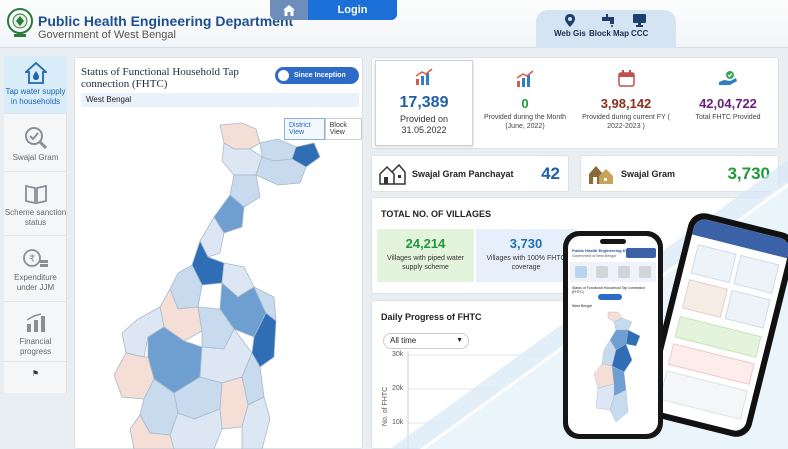 The width and height of the screenshot is (788, 449). What do you see at coordinates (648, 173) in the screenshot?
I see `swajal-gram-label: Swajal Gram` at bounding box center [648, 173].